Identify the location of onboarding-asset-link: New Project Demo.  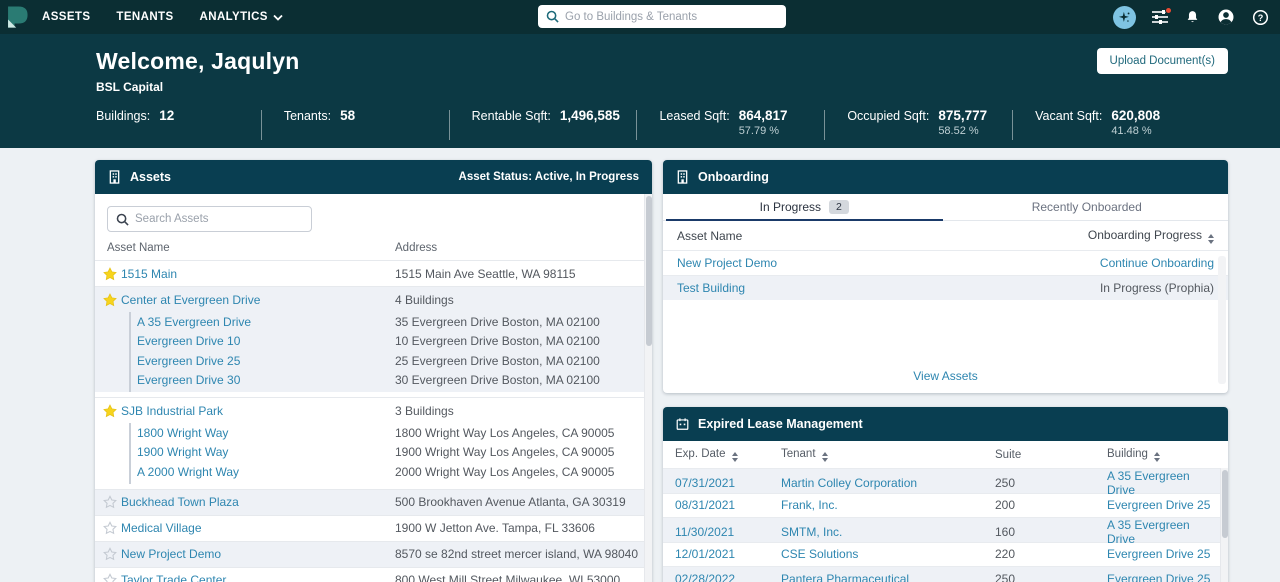
(727, 263).